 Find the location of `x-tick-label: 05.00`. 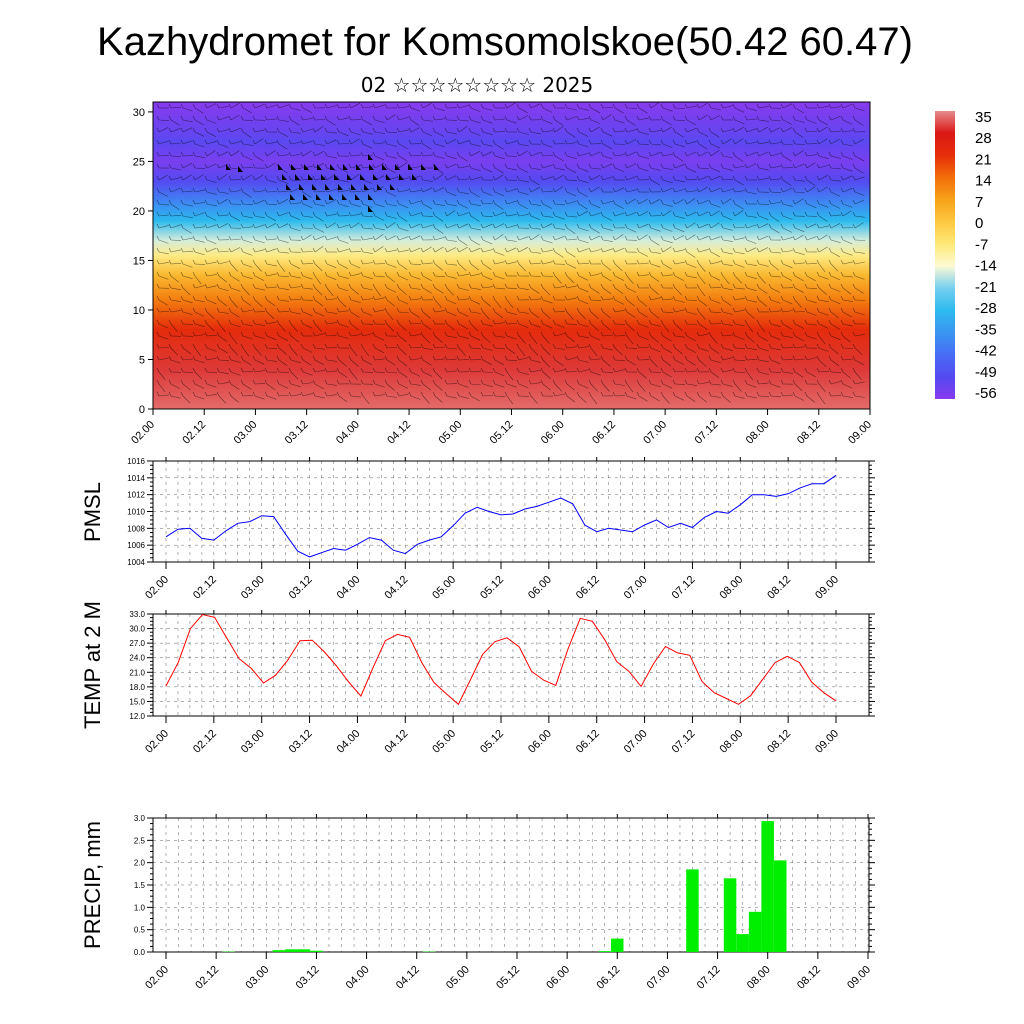

x-tick-label: 05.00 is located at coordinates (450, 433).